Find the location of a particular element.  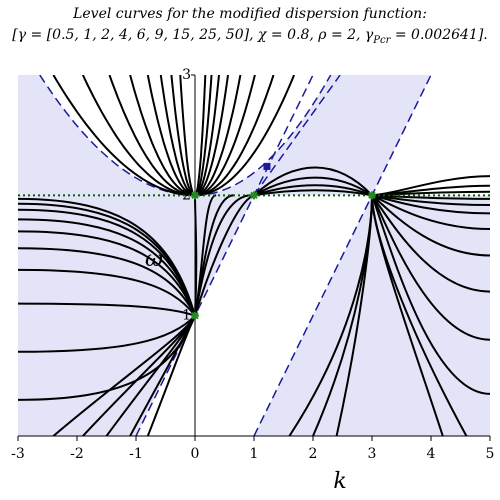

subtitle-part: = 0.002641]. is located at coordinates (438, 35).